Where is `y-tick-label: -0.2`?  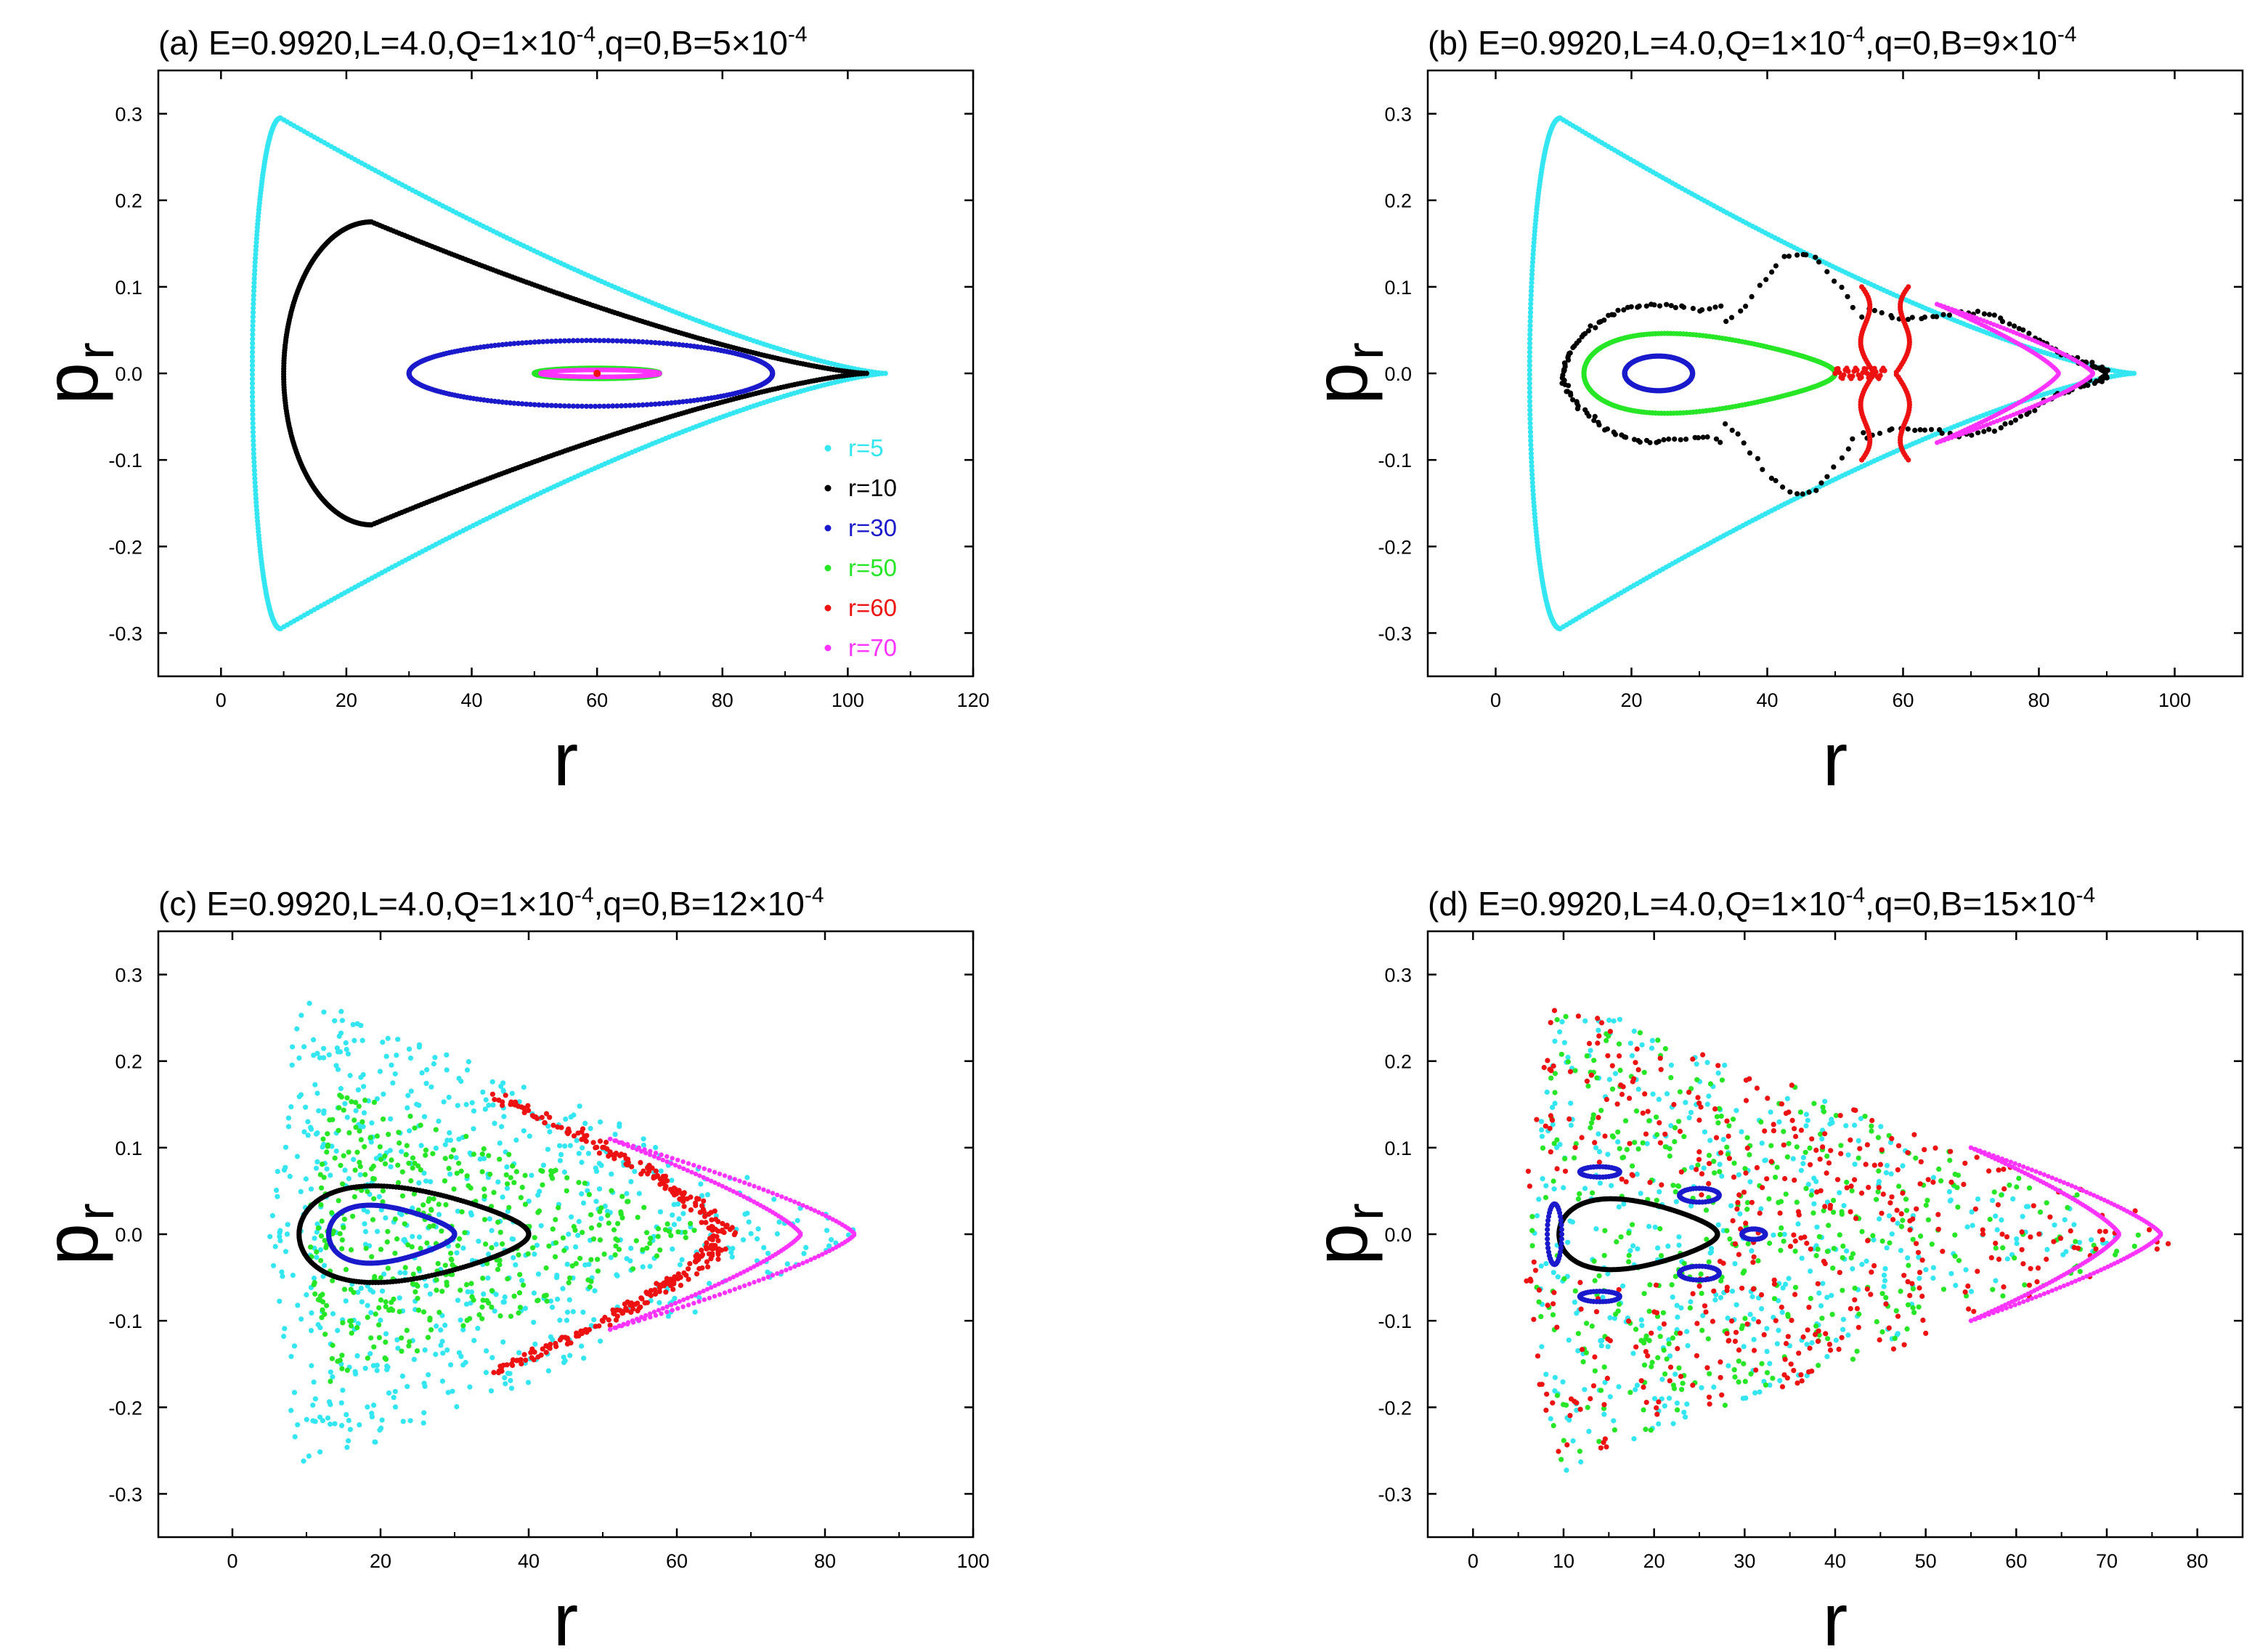 y-tick-label: -0.2 is located at coordinates (1395, 547).